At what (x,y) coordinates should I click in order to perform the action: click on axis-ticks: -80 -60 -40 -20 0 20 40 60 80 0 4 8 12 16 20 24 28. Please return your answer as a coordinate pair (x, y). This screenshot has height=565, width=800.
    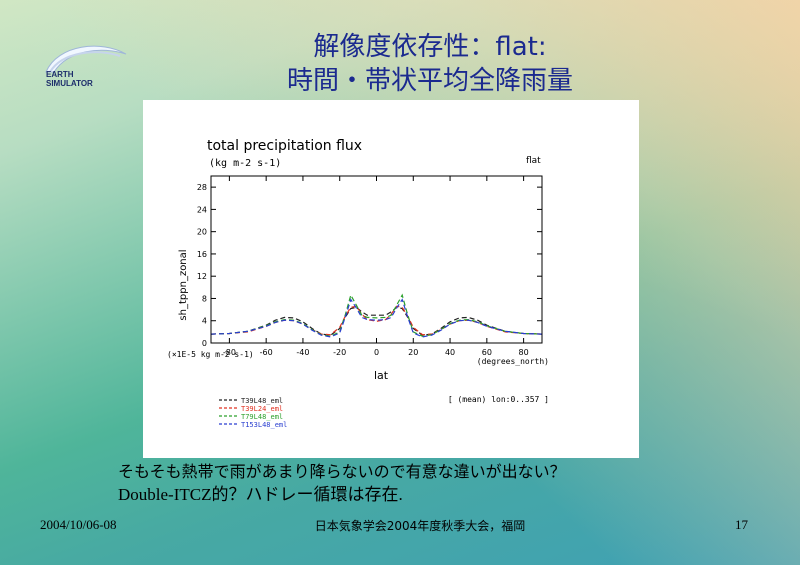
    Looking at the image, I should click on (369, 266).